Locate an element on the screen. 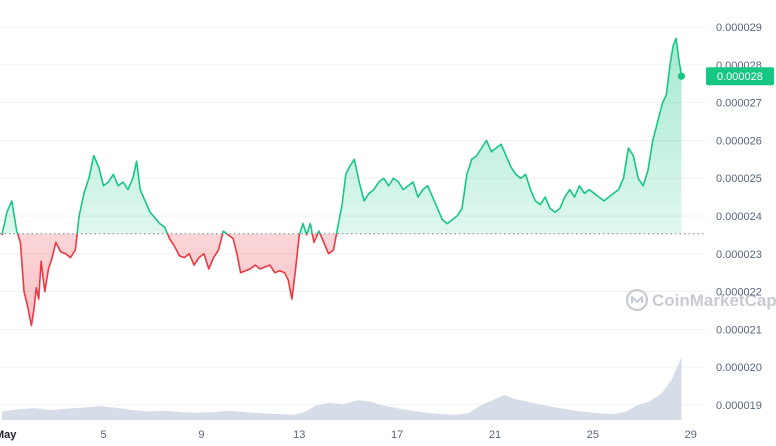 The image size is (776, 446). current-price-label: 0.000028 is located at coordinates (740, 77).